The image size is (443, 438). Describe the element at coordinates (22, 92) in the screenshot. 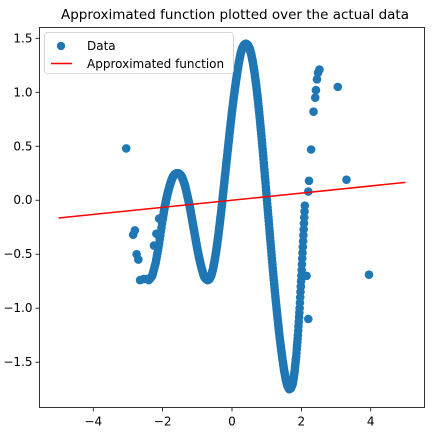

I see `y-tick-label: 1.0` at that location.